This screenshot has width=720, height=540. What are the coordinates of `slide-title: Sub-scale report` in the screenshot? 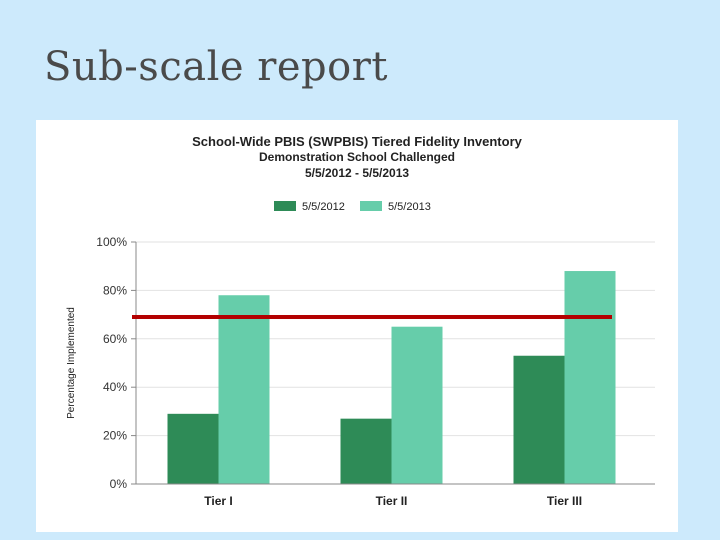 It's located at (216, 67).